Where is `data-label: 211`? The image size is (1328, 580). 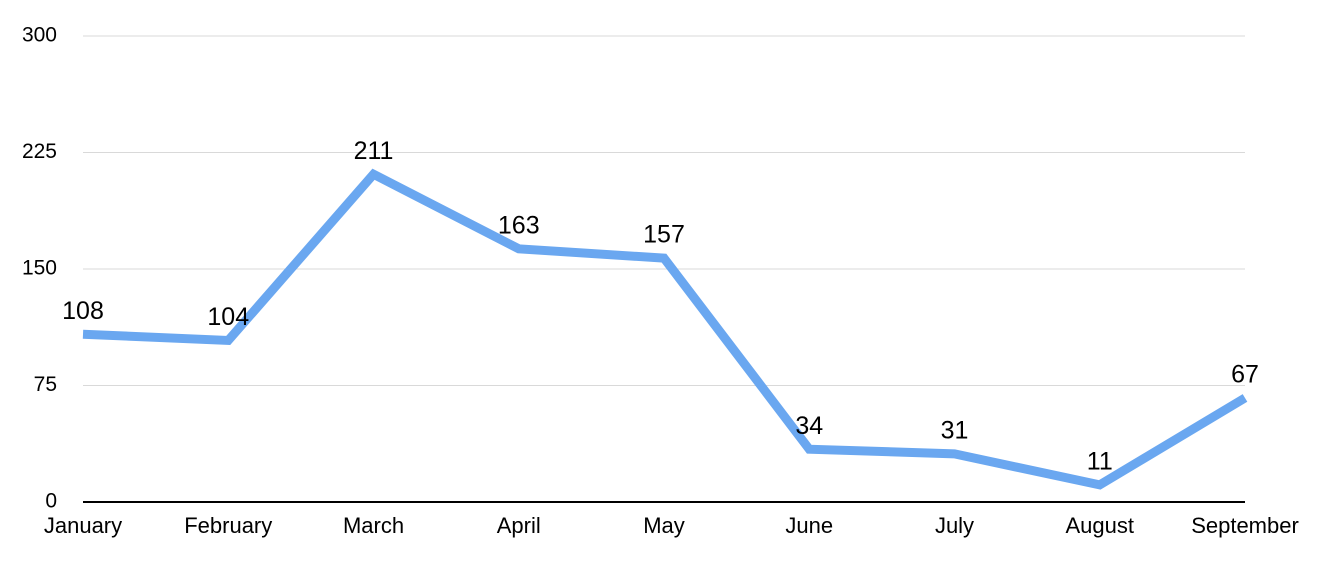
data-label: 211 is located at coordinates (374, 151).